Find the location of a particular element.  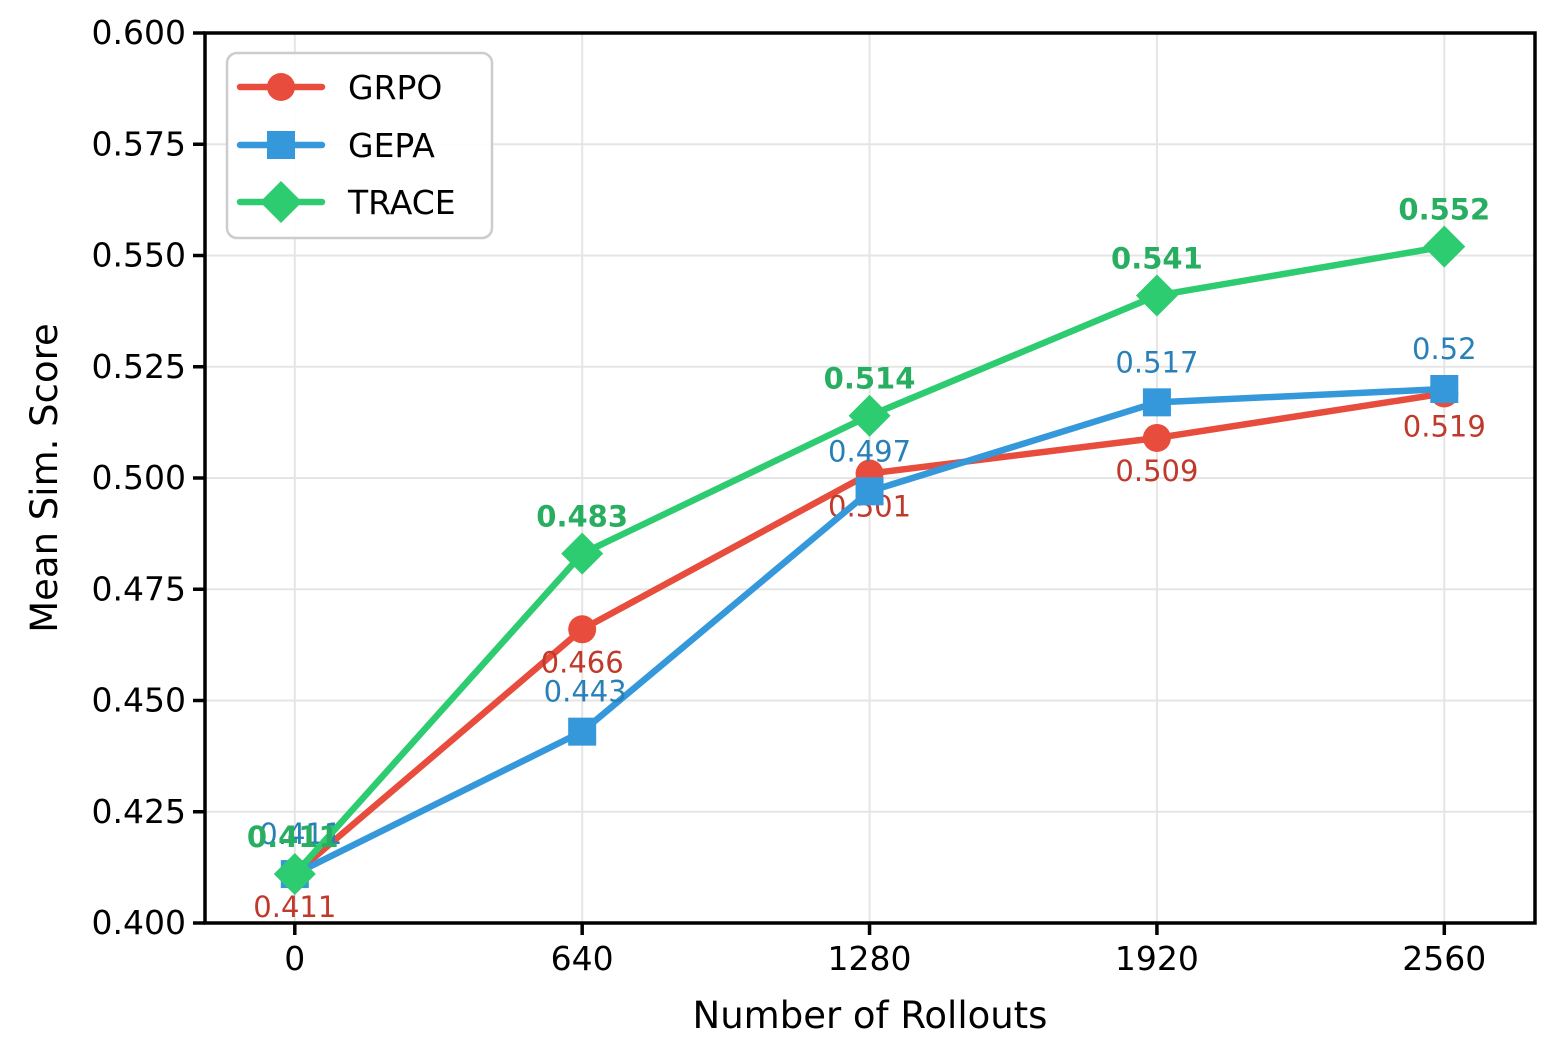

point-label-TRACE: 0.541 is located at coordinates (1157, 259).